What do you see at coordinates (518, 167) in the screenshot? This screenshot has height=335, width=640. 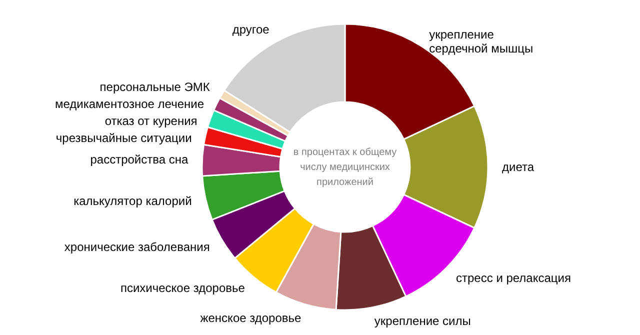 I see `slice-label: диета` at bounding box center [518, 167].